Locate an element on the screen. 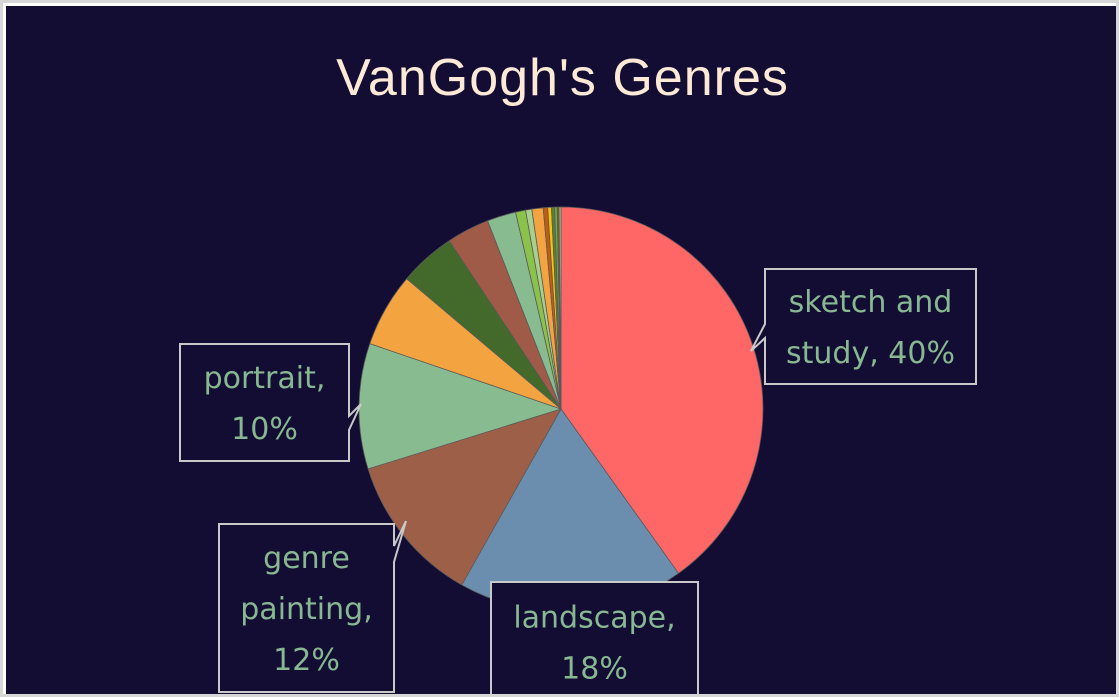 This screenshot has width=1119, height=697. data-label-genre-painting: genre painting, 12% is located at coordinates (312, 606).